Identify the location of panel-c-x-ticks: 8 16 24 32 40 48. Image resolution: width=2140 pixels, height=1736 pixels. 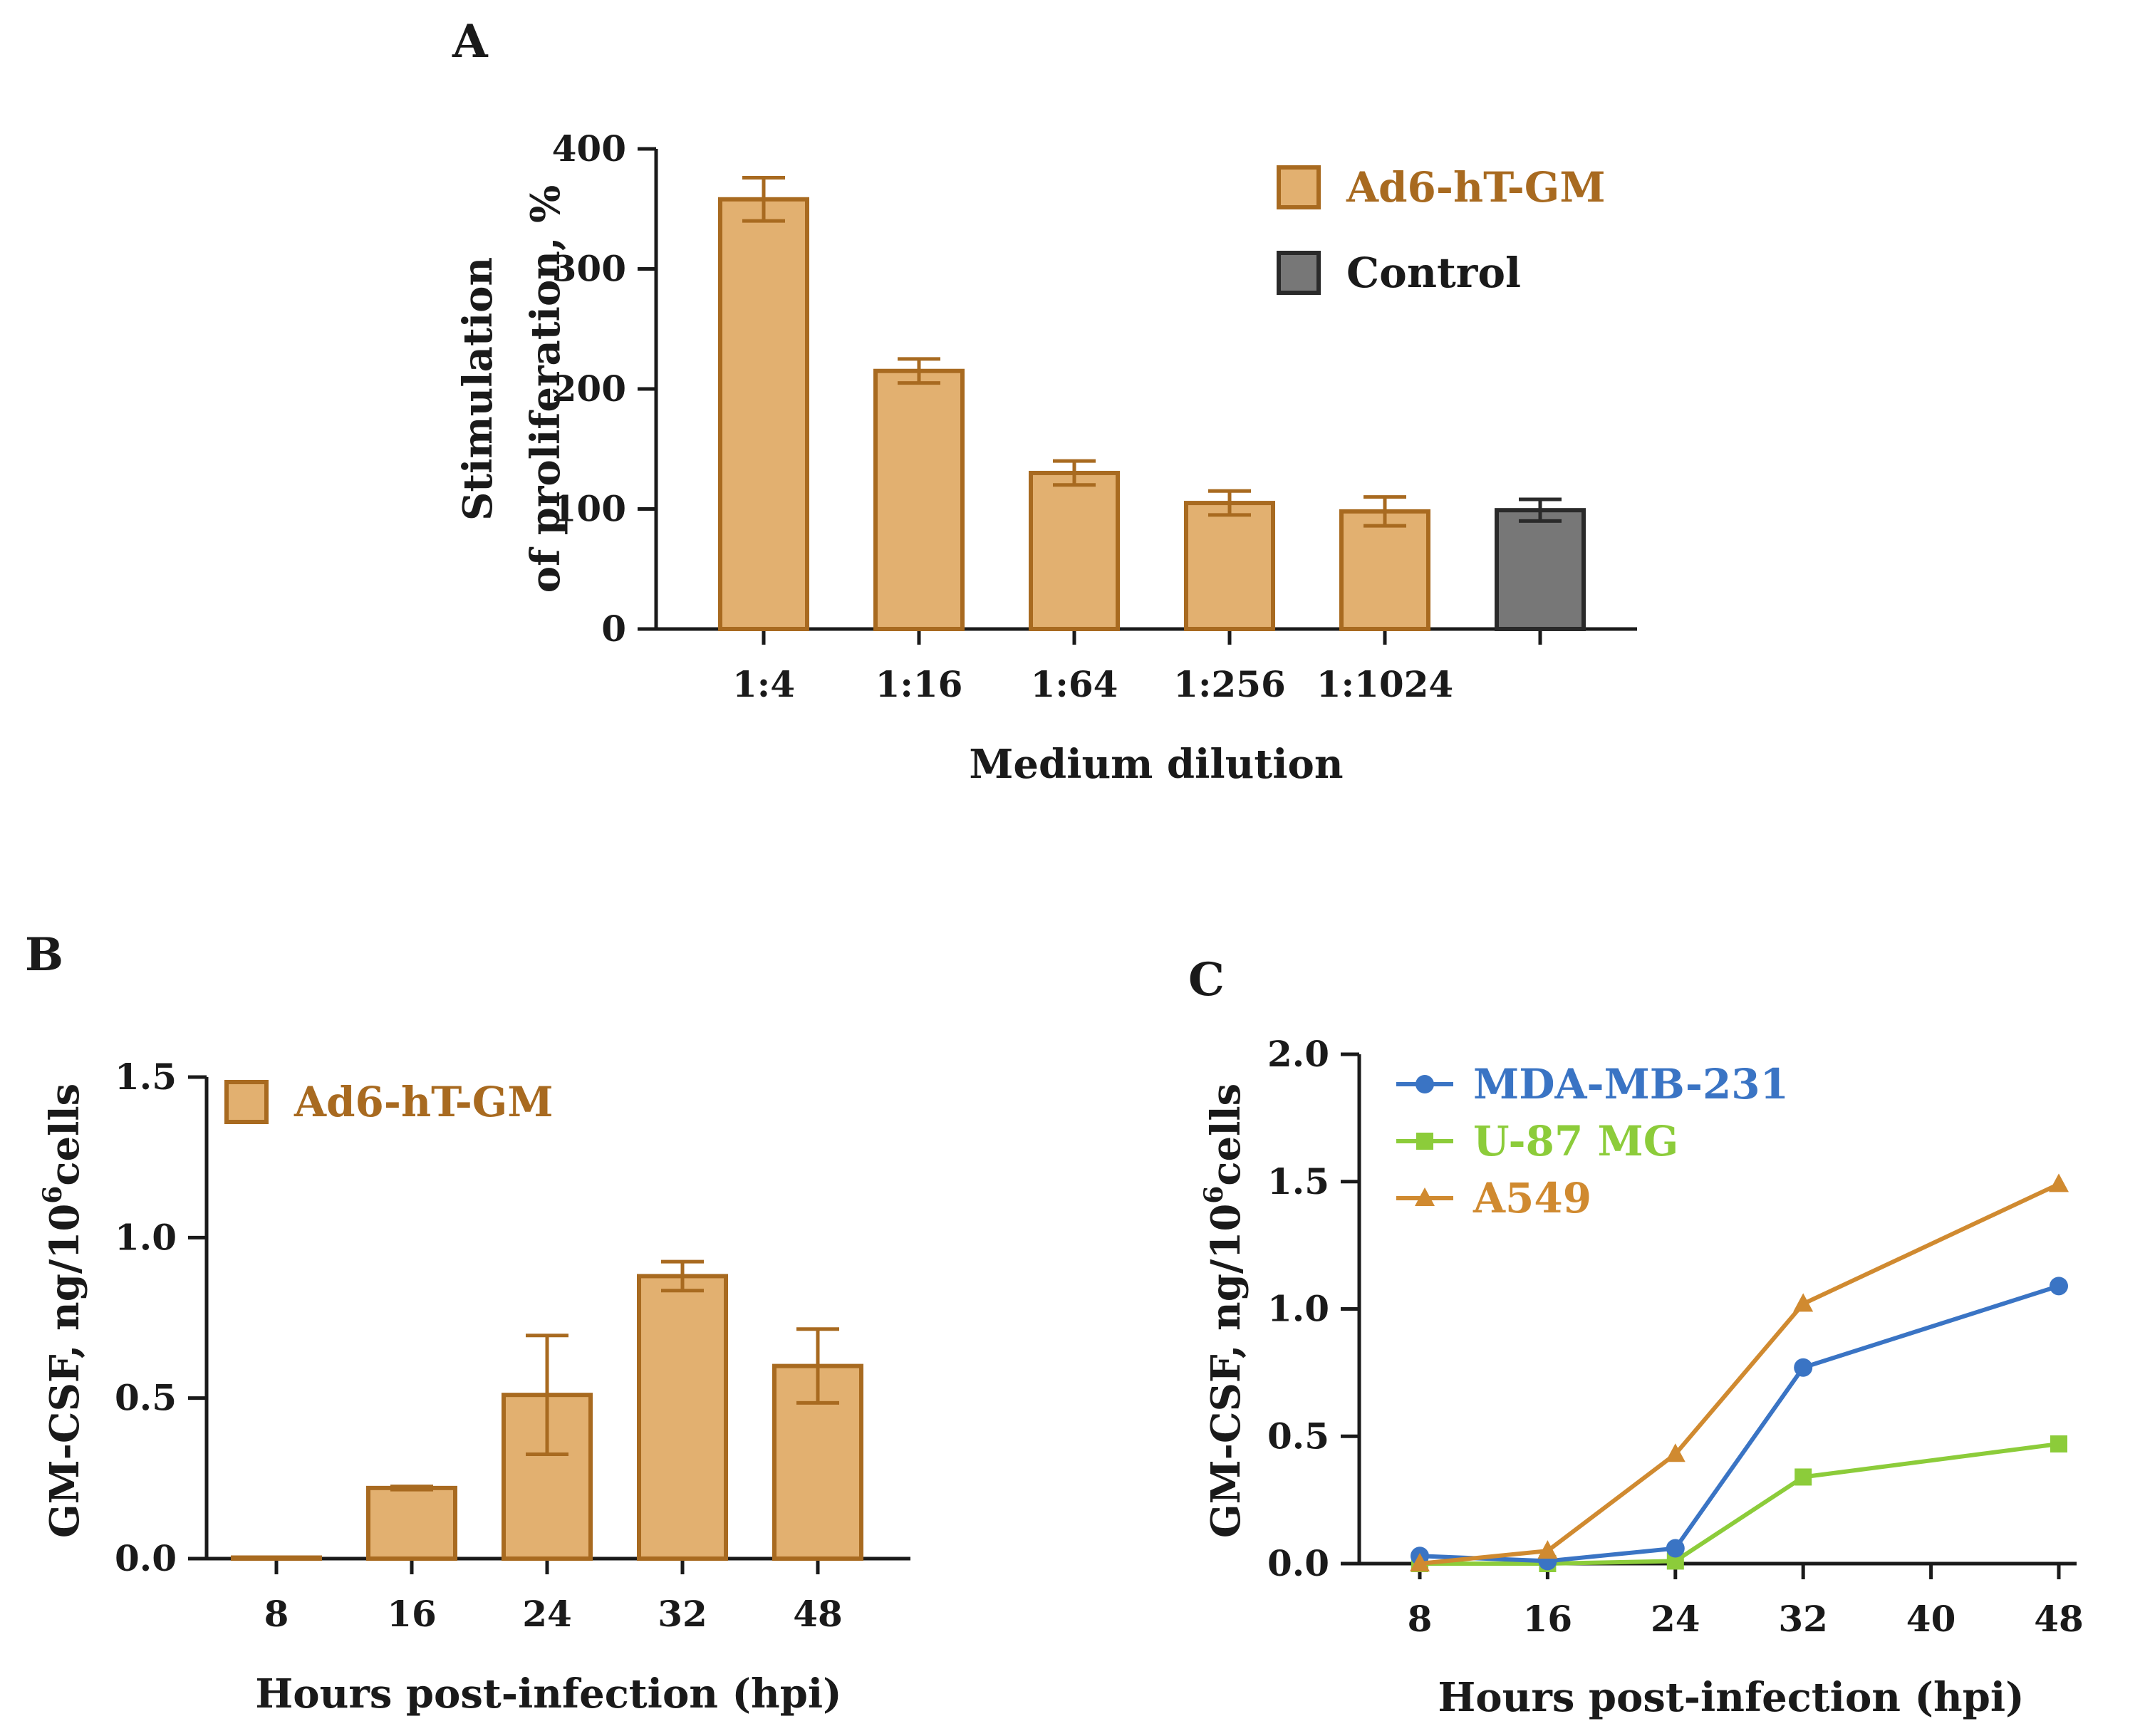
(1746, 1602).